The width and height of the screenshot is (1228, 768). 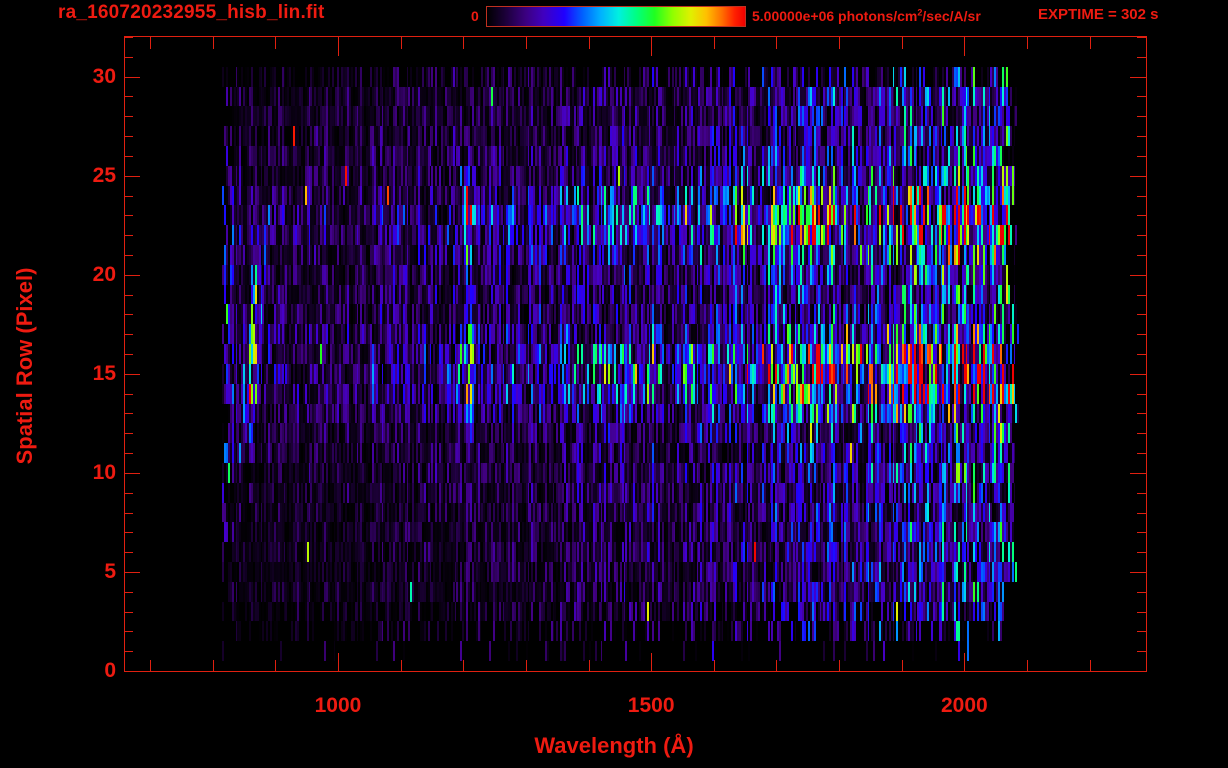 I want to click on colorbar-units-post: /sec/A/sr, so click(x=951, y=16).